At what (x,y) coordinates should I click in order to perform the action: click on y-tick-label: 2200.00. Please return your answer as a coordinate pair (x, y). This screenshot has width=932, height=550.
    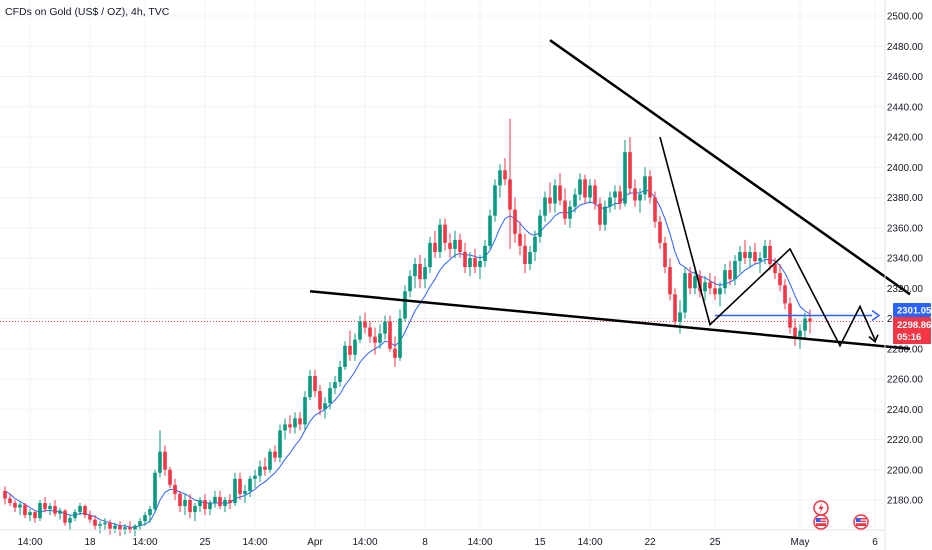
    Looking at the image, I should click on (905, 470).